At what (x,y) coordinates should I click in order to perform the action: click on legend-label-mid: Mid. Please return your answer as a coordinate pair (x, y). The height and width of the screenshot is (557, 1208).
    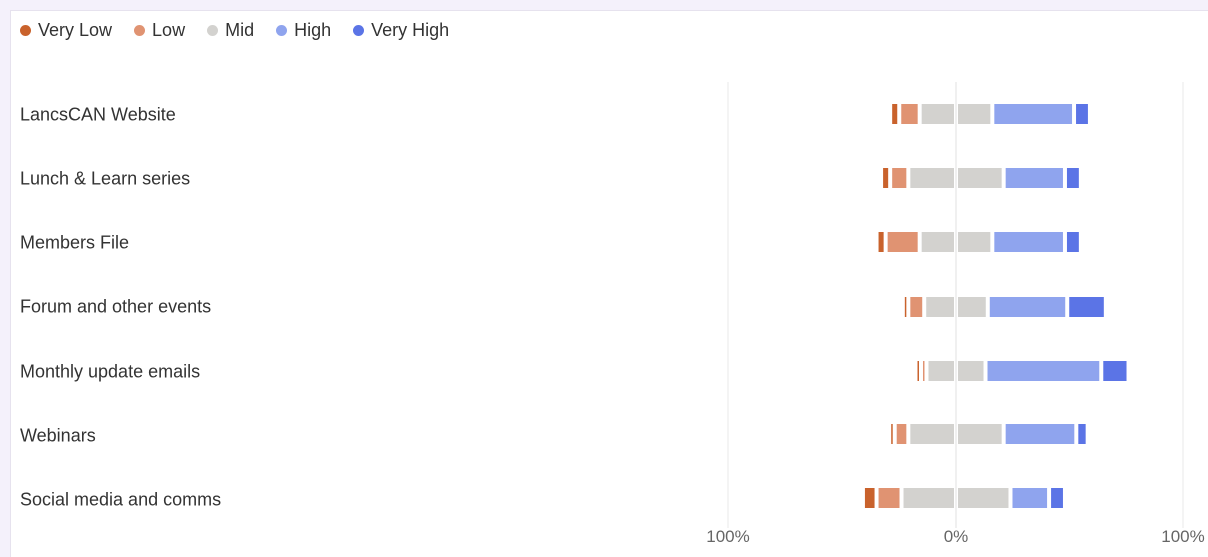
    Looking at the image, I should click on (240, 30).